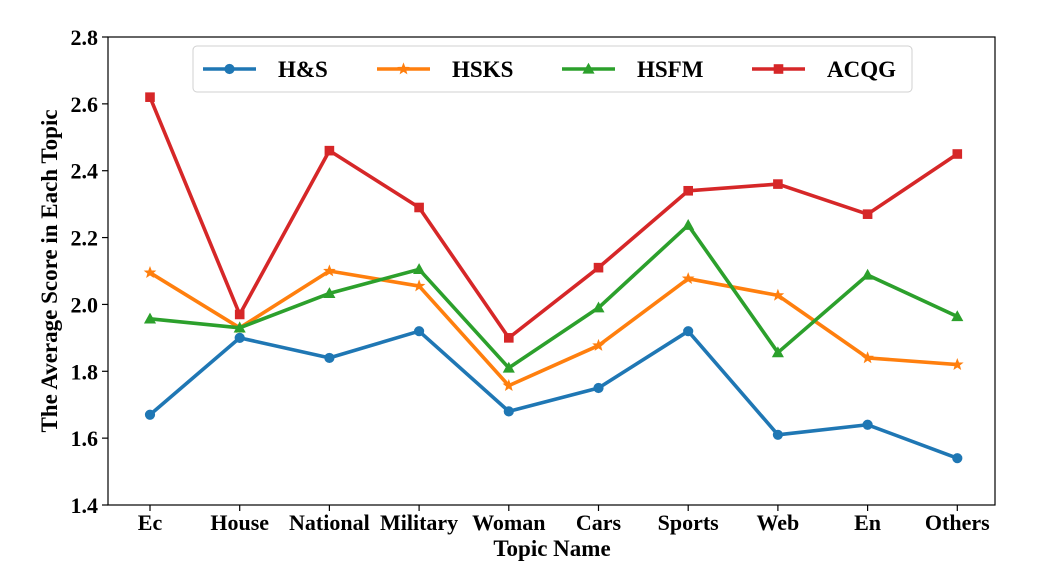  I want to click on x-tick-label: Others, so click(957, 522).